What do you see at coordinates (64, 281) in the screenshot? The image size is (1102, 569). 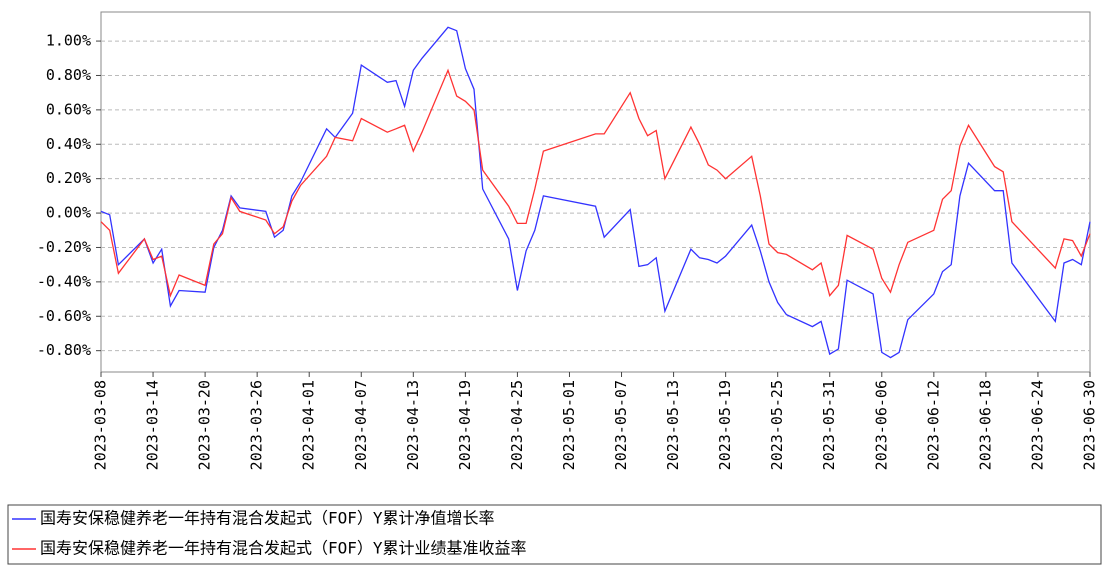 I see `y-tick-label: -0.40%` at bounding box center [64, 281].